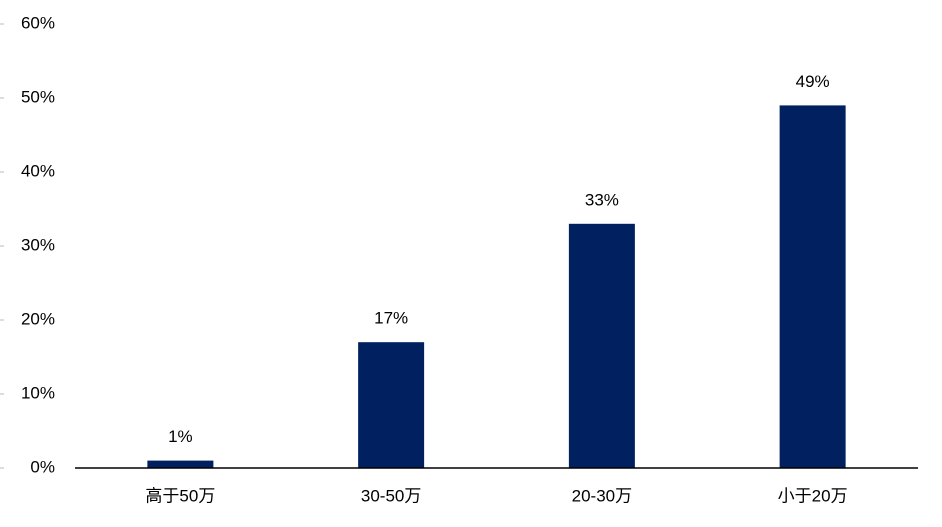 The image size is (942, 527). Describe the element at coordinates (38, 96) in the screenshot. I see `y-tick-label: 50%` at that location.